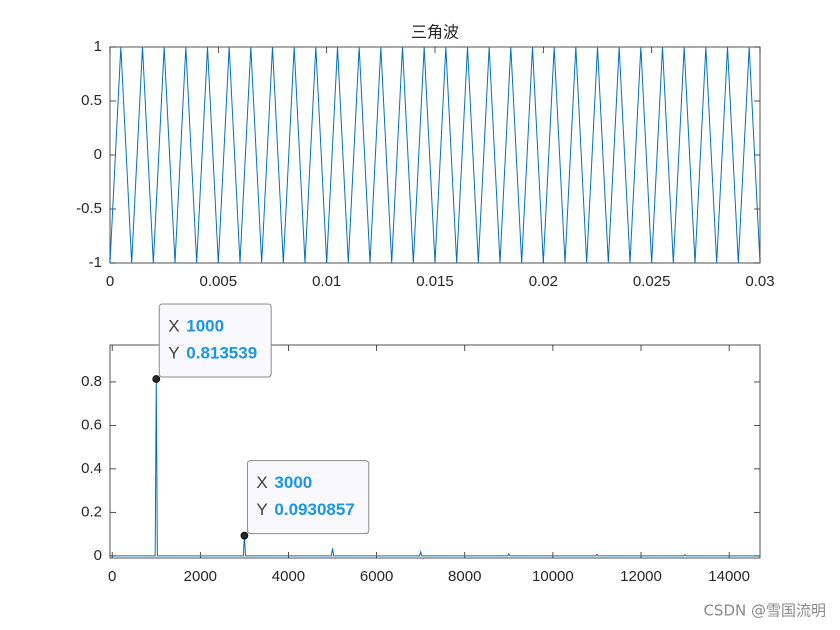  What do you see at coordinates (729, 576) in the screenshot?
I see `x-tick-label: 14000` at bounding box center [729, 576].